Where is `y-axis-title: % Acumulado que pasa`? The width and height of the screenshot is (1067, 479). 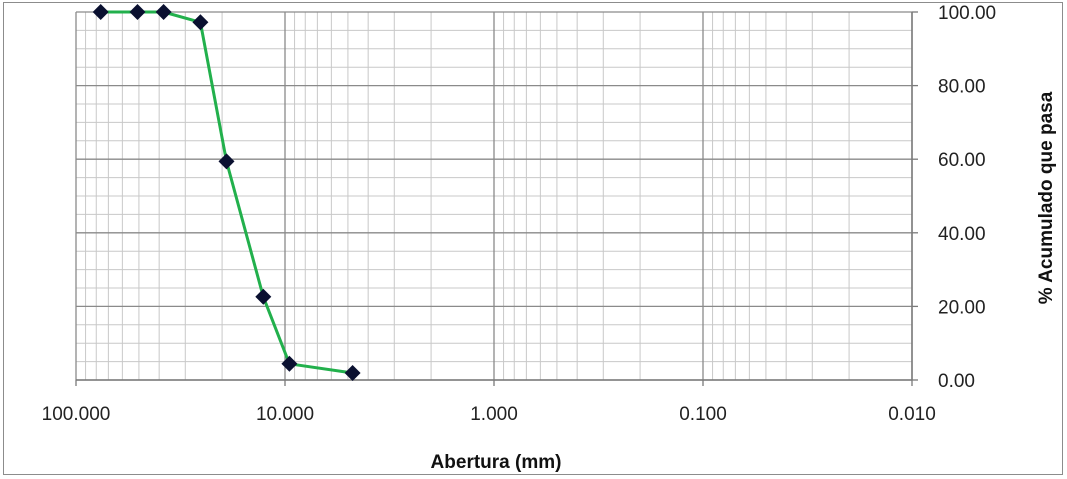 y-axis-title: % Acumulado que pasa is located at coordinates (1046, 197).